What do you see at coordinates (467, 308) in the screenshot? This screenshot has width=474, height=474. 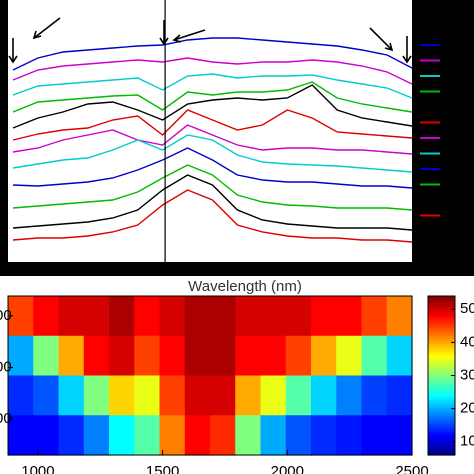 I see `colorbar-tick-label: 50` at bounding box center [467, 308].